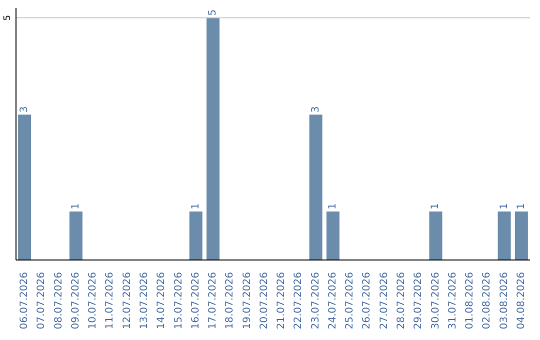  I want to click on x-tick-label: 07.07.2026, so click(42, 301).